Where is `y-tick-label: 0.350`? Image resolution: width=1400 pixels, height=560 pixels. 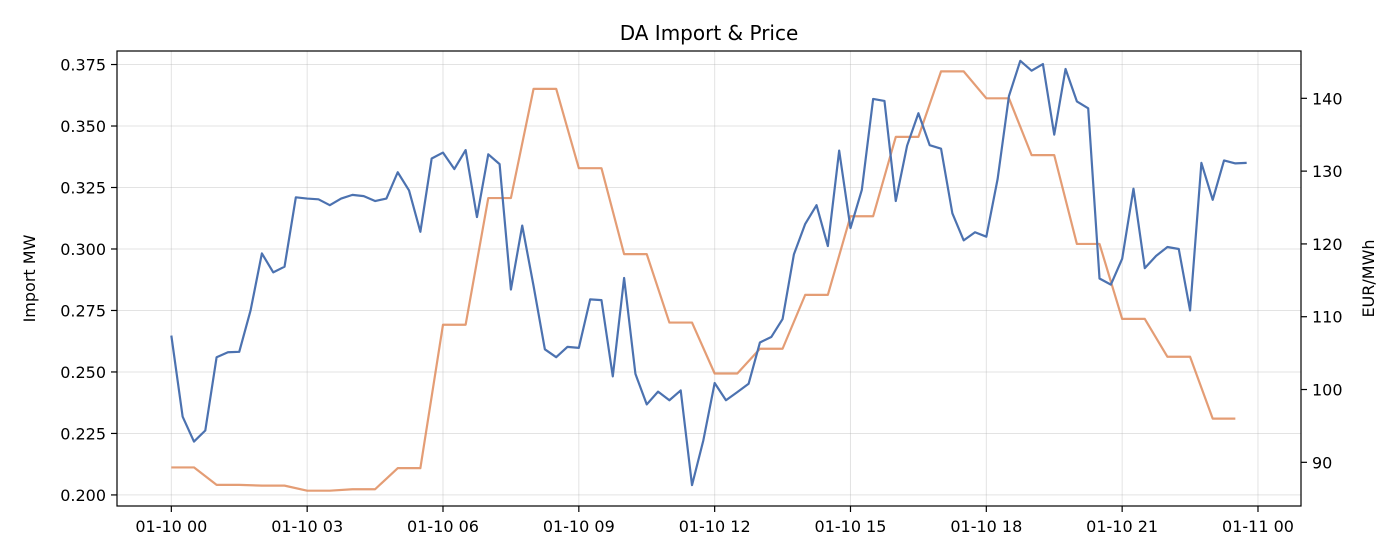
y-tick-label: 0.350 is located at coordinates (83, 126).